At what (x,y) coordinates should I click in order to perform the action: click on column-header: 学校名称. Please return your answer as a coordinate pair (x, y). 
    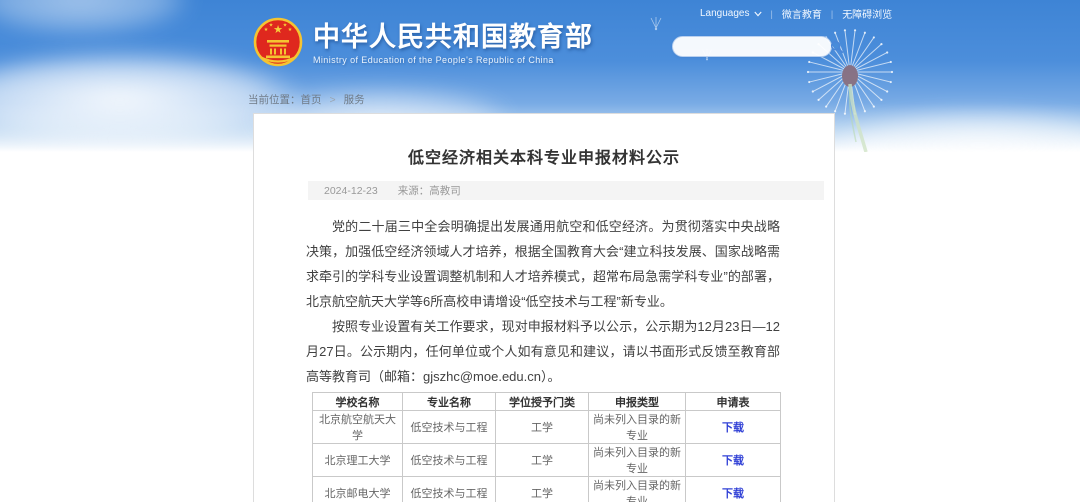
    Looking at the image, I should click on (357, 401).